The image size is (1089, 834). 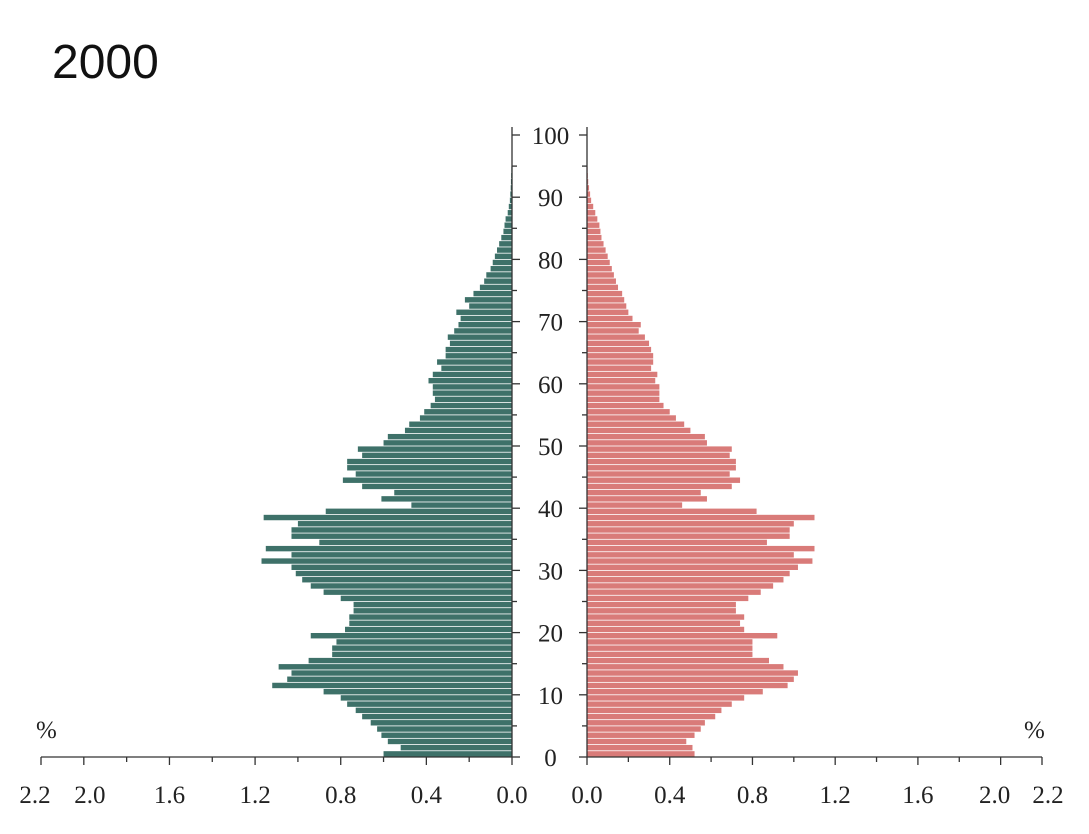 What do you see at coordinates (550, 696) in the screenshot?
I see `y-tick-label: 10` at bounding box center [550, 696].